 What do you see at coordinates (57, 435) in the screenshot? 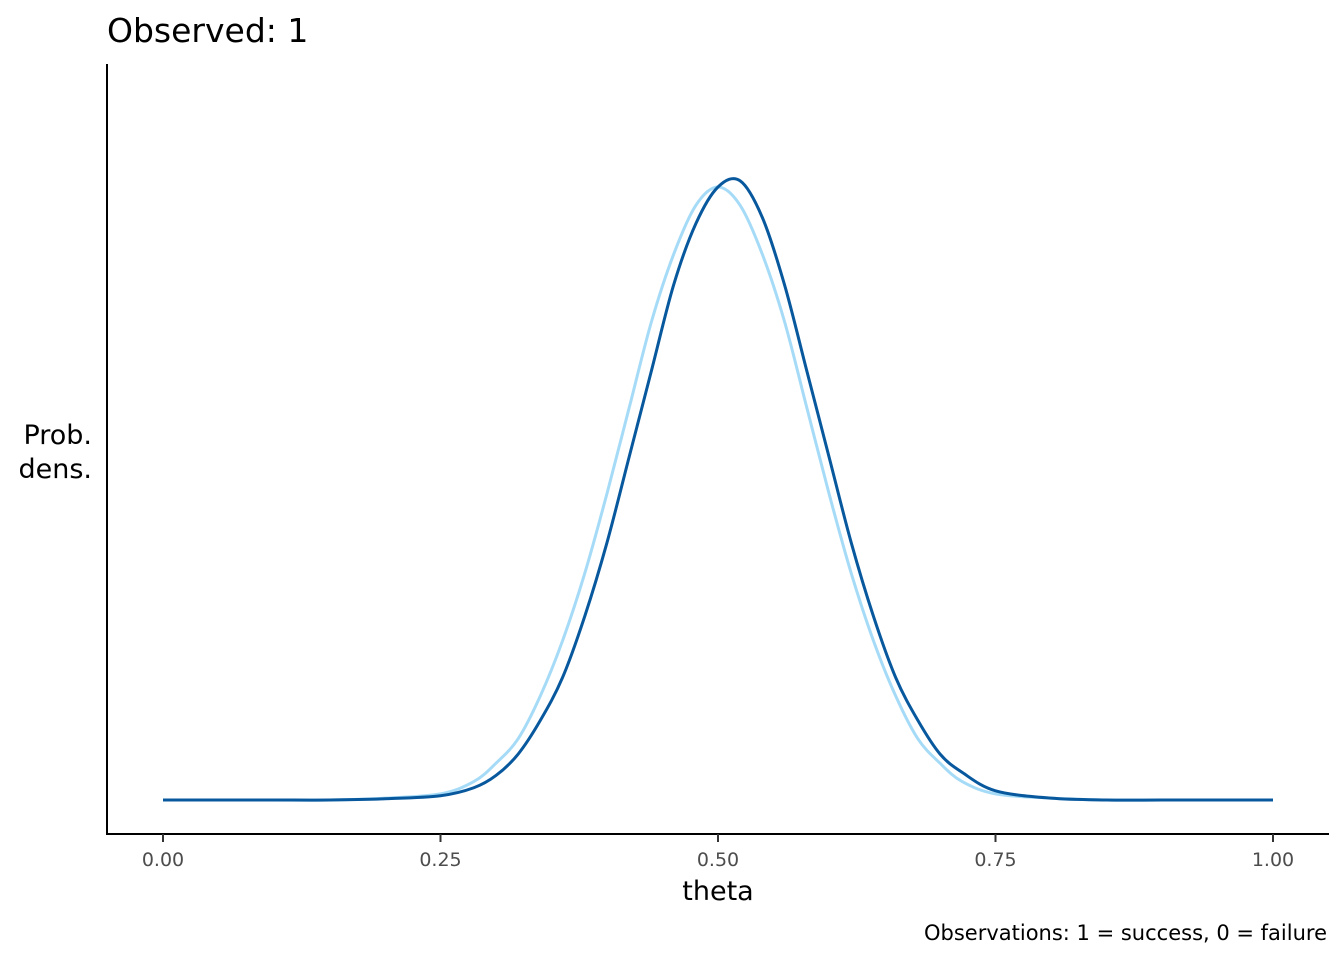
I see `y-axis-title-line-1: Prob.` at bounding box center [57, 435].